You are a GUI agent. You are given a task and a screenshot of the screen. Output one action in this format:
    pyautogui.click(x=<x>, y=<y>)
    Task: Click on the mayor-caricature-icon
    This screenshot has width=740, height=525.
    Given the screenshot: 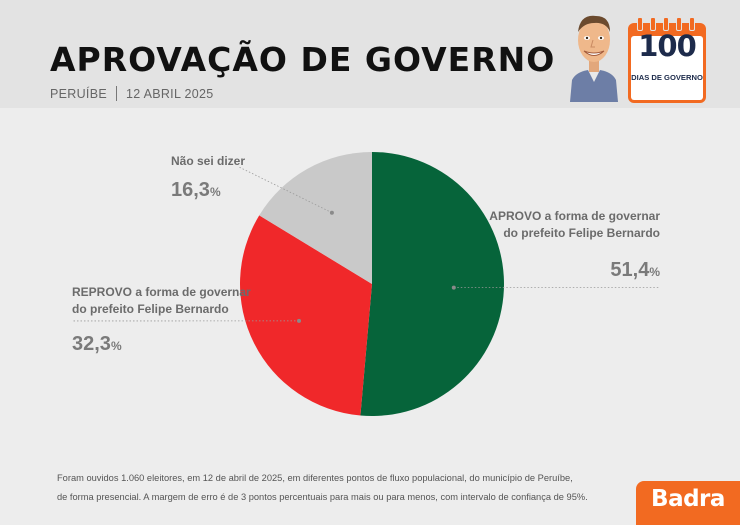 What is the action you would take?
    pyautogui.click(x=594, y=58)
    